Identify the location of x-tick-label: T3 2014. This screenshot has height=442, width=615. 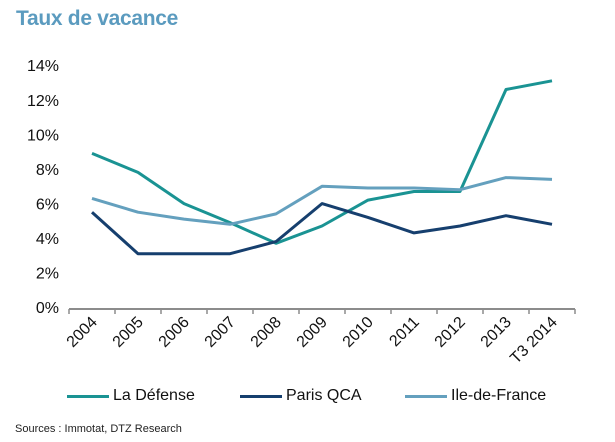
(534, 341).